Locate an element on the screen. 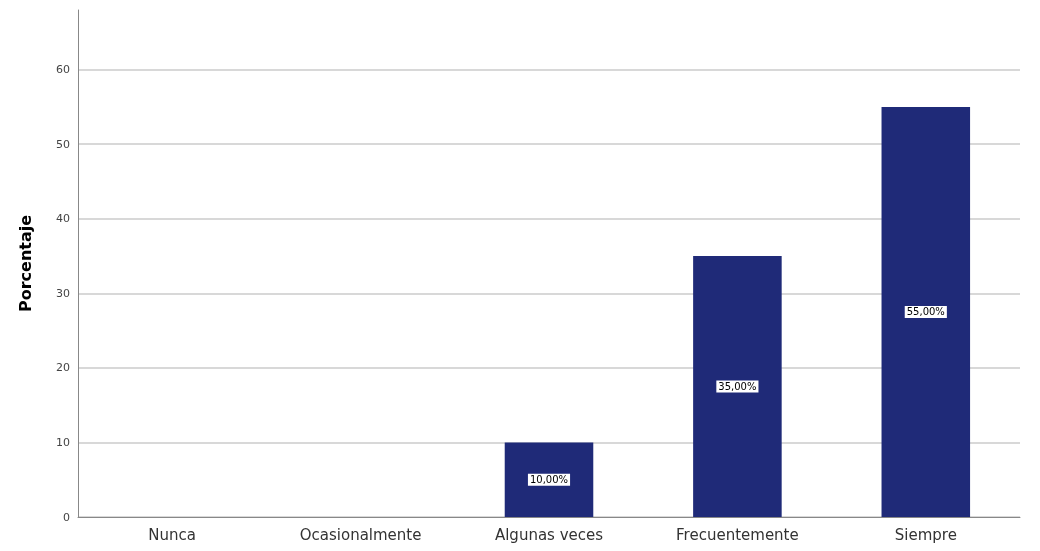 This screenshot has width=1040, height=551. y-tick-label: 50 is located at coordinates (63, 144).